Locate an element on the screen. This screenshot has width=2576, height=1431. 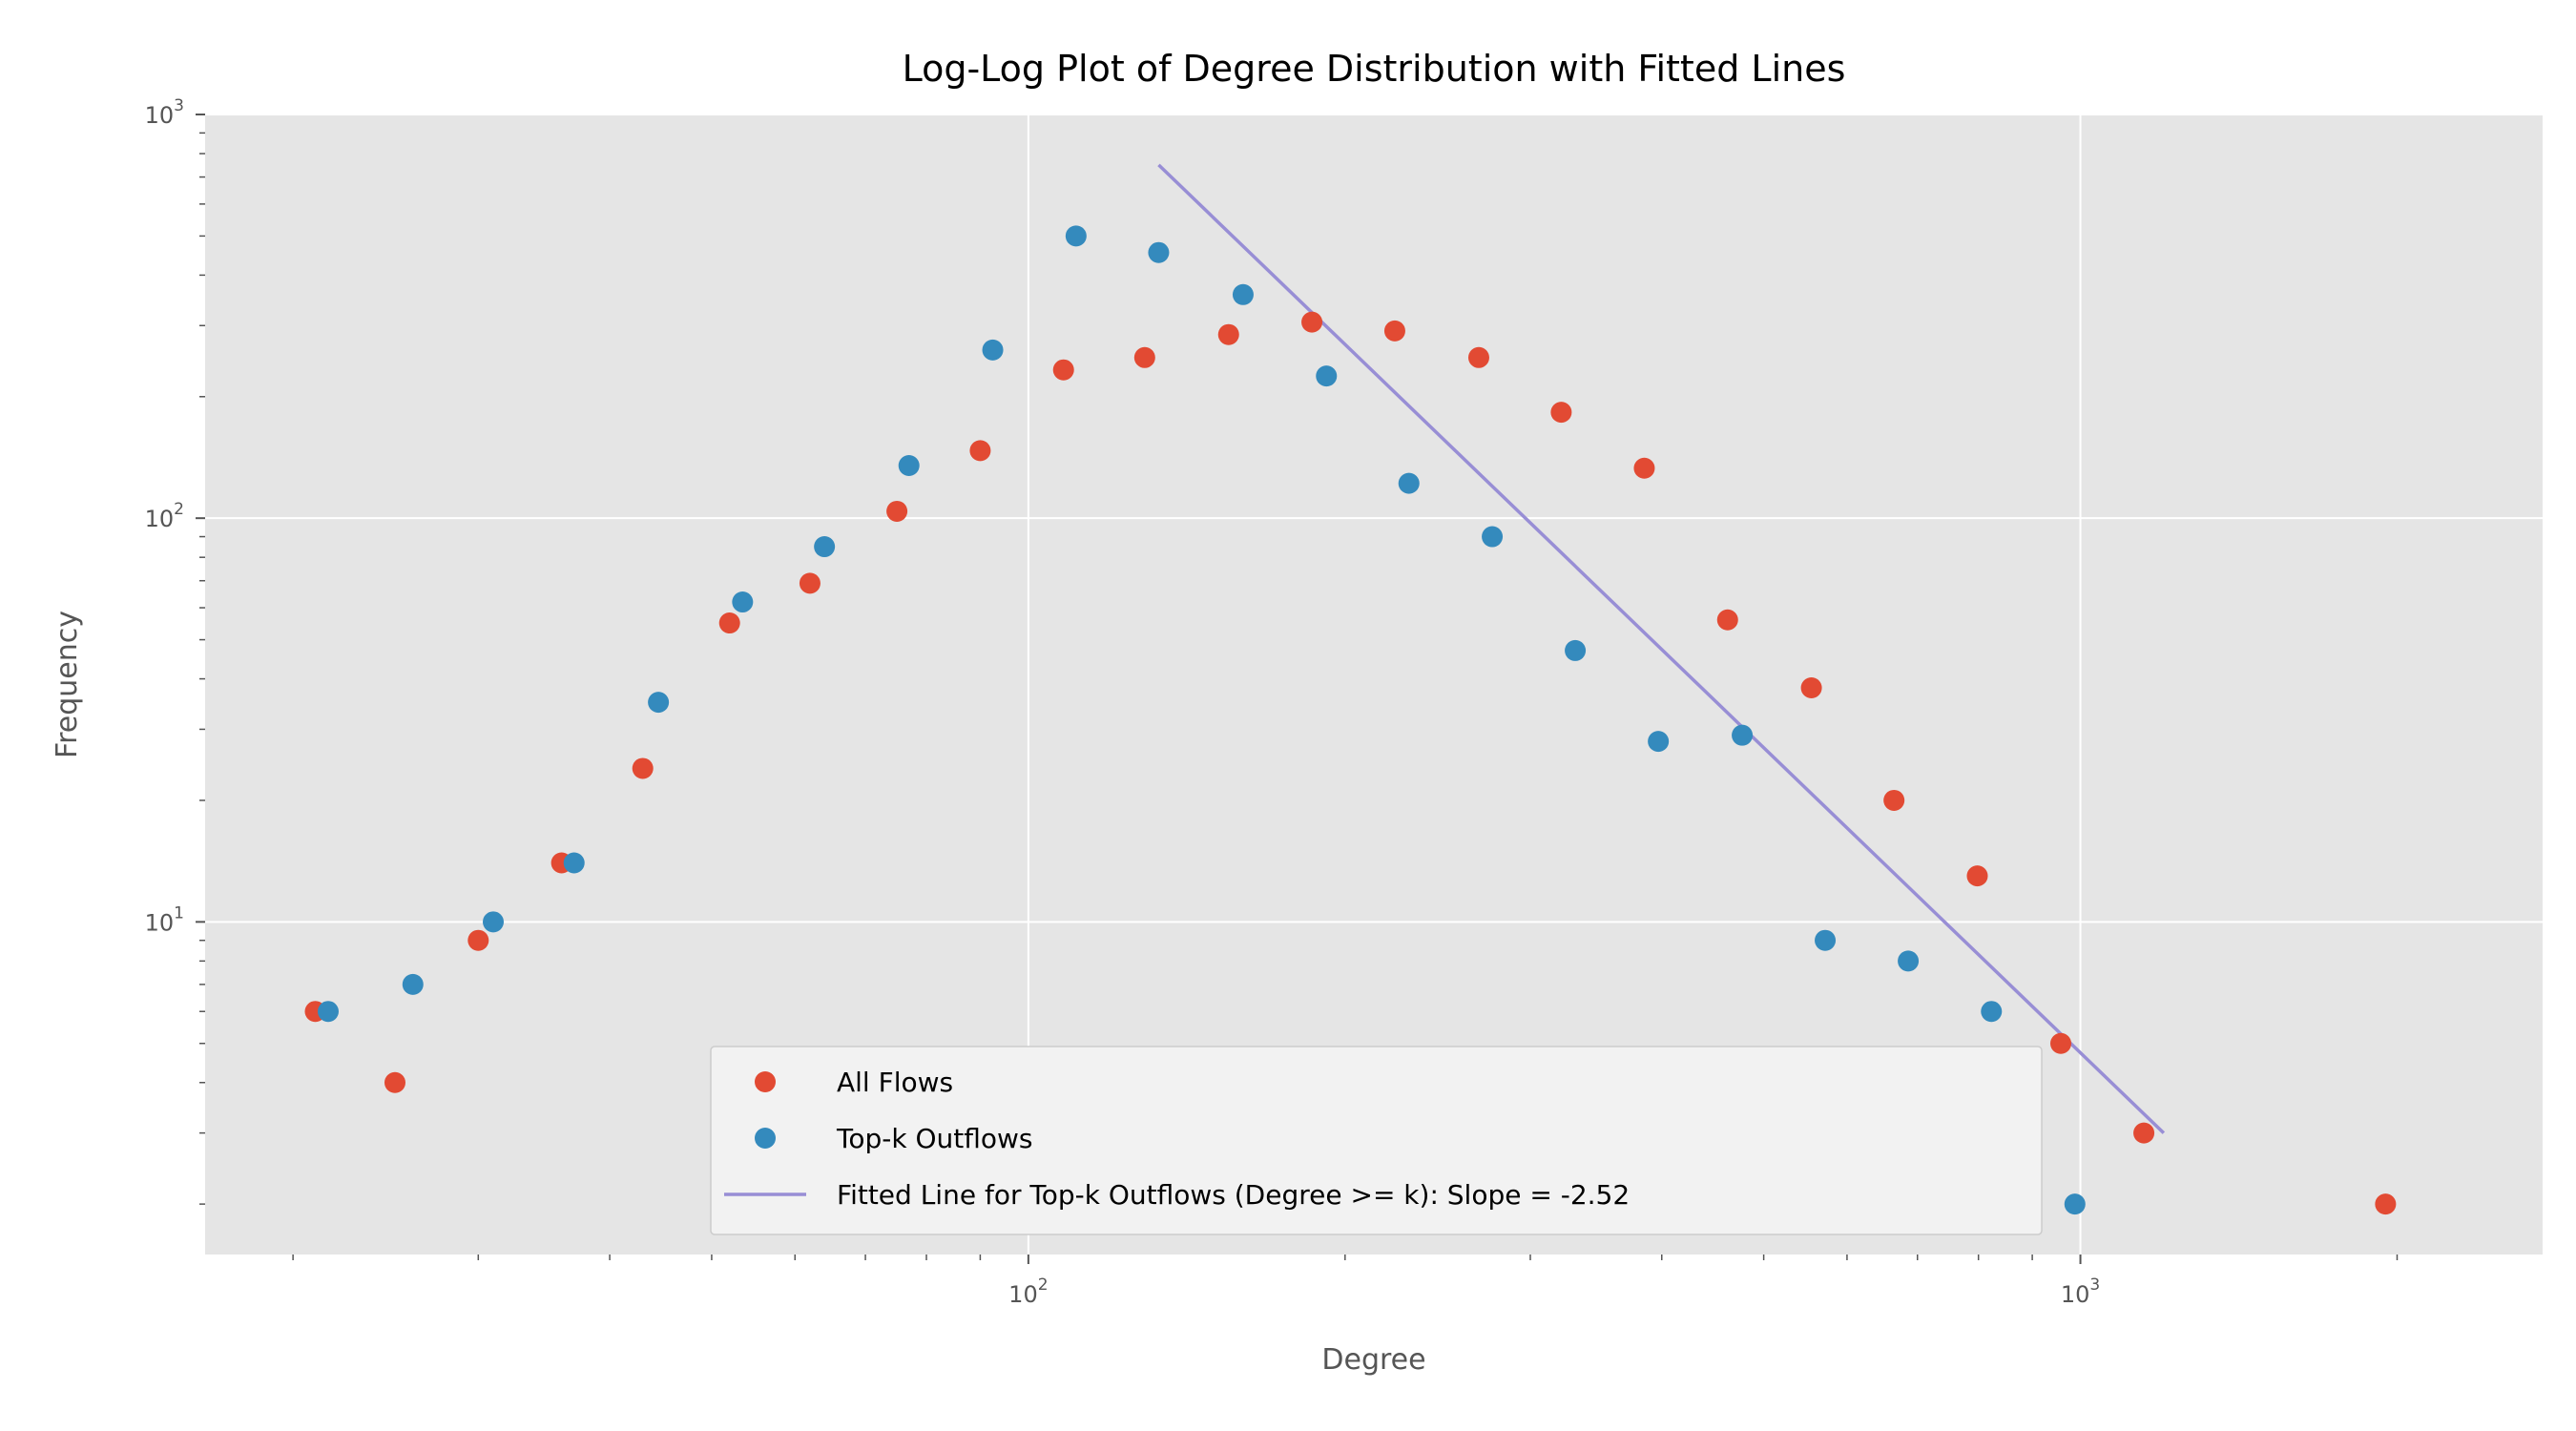
y-axis-label: Frequency is located at coordinates (67, 684).